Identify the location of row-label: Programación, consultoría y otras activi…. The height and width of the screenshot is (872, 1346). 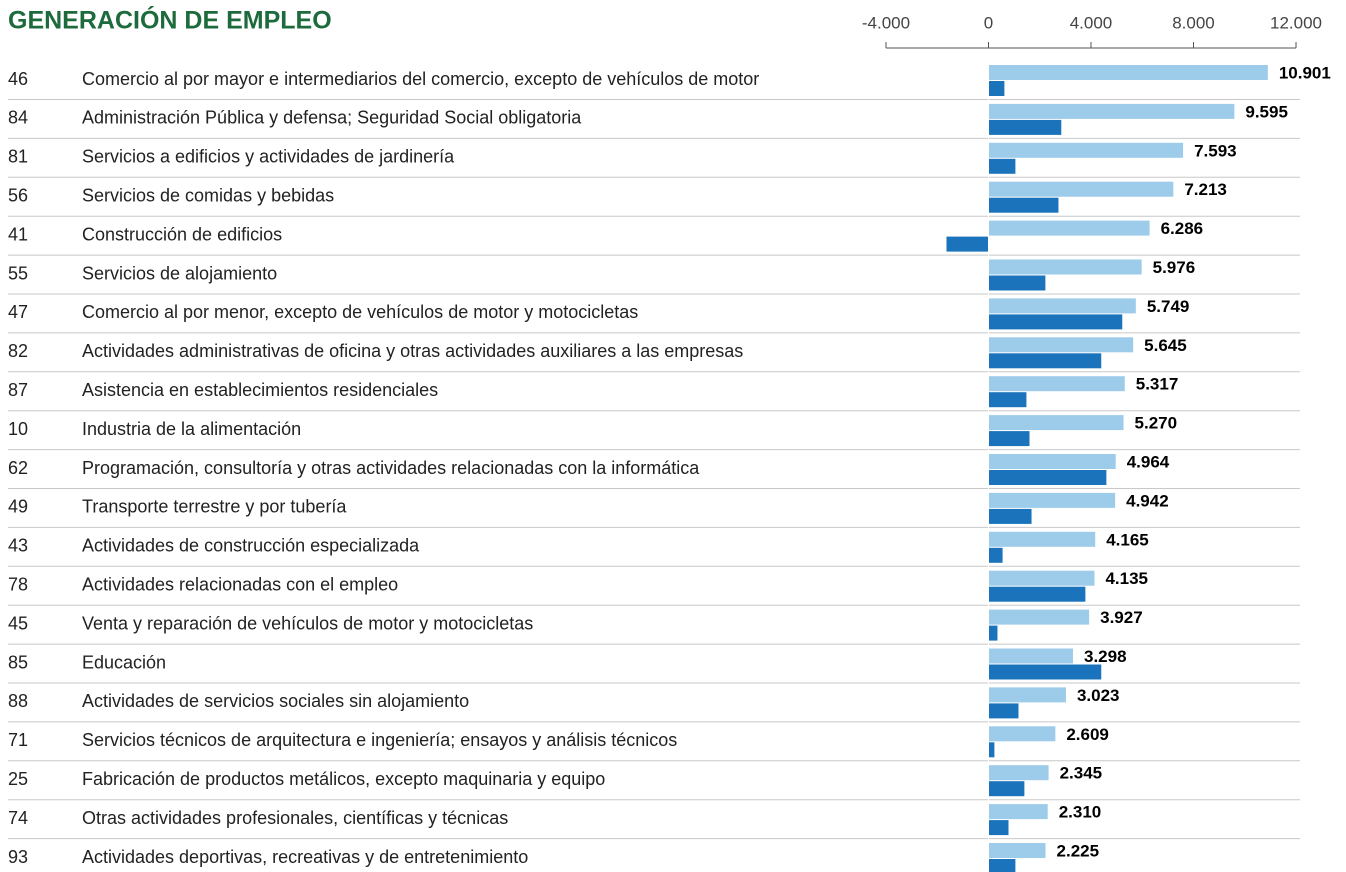
(391, 468).